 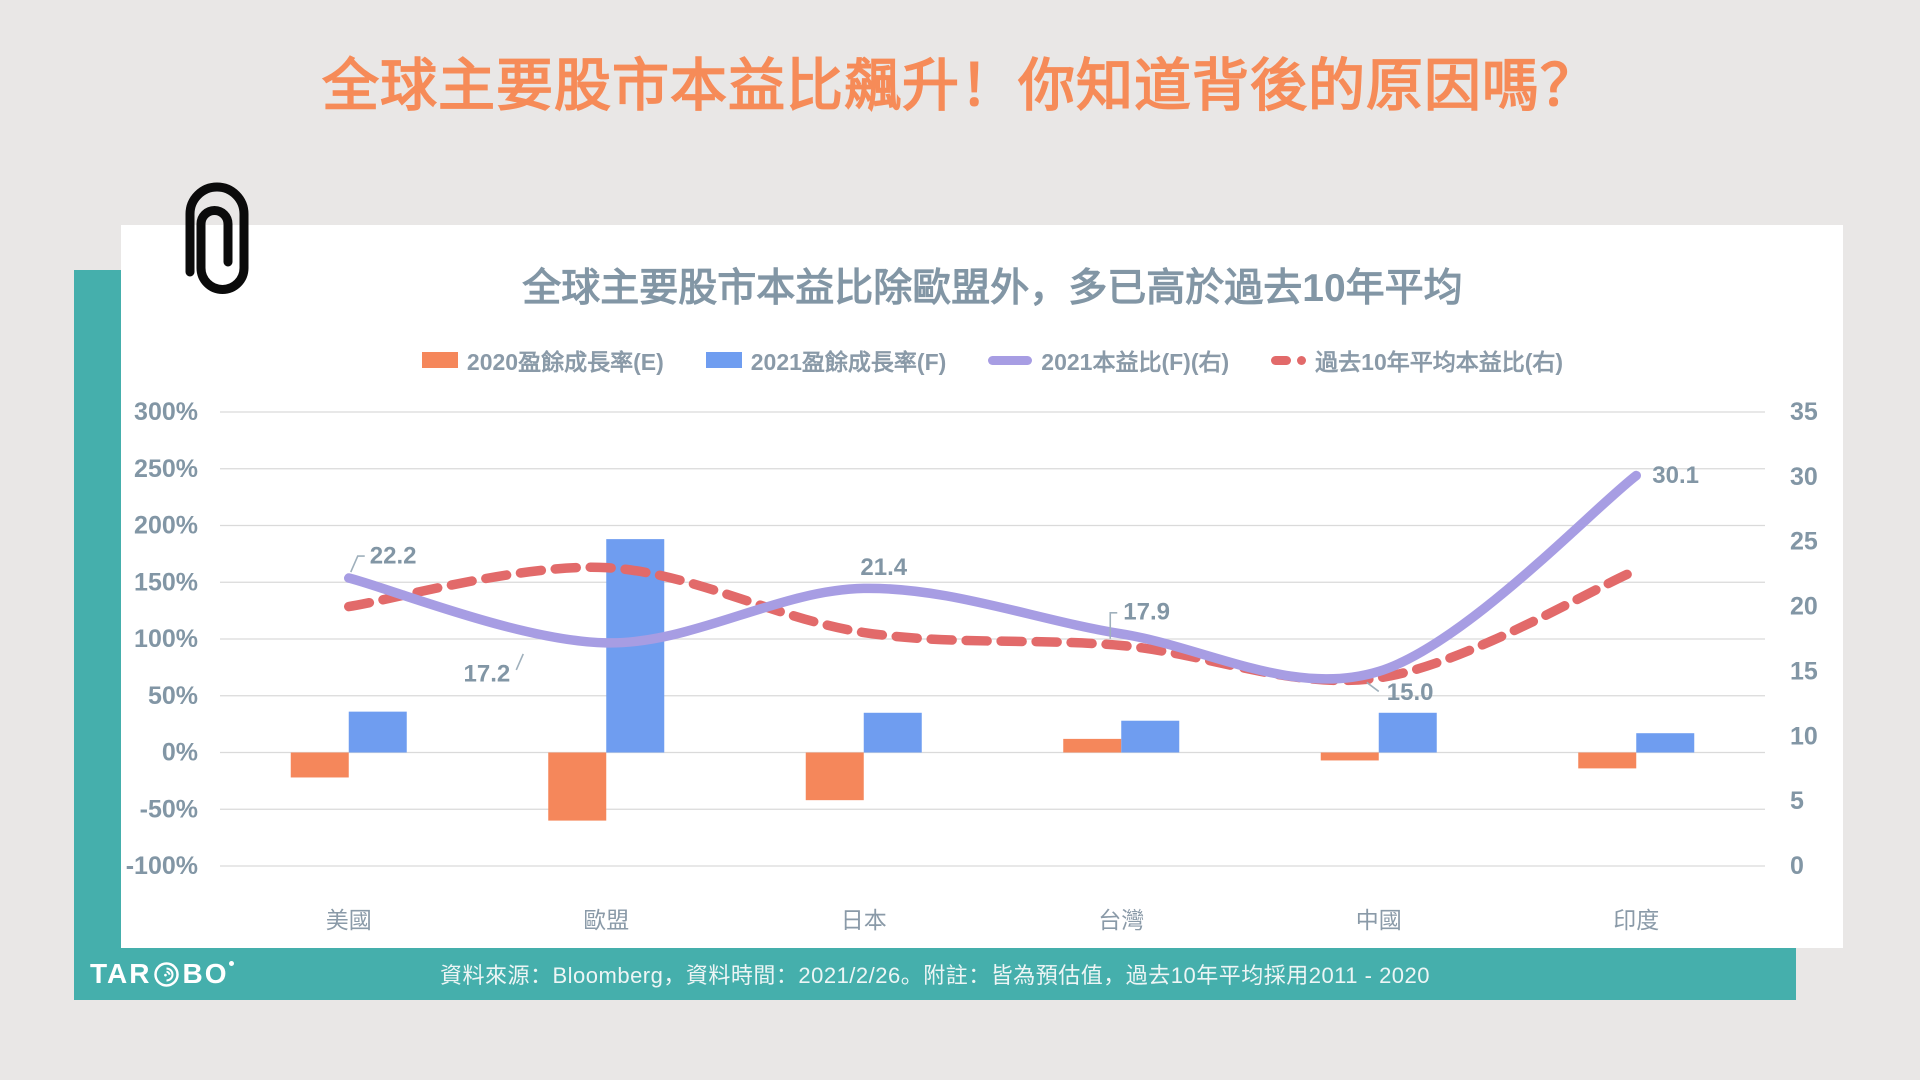 I want to click on right-axis-tick: 15, so click(x=1804, y=671).